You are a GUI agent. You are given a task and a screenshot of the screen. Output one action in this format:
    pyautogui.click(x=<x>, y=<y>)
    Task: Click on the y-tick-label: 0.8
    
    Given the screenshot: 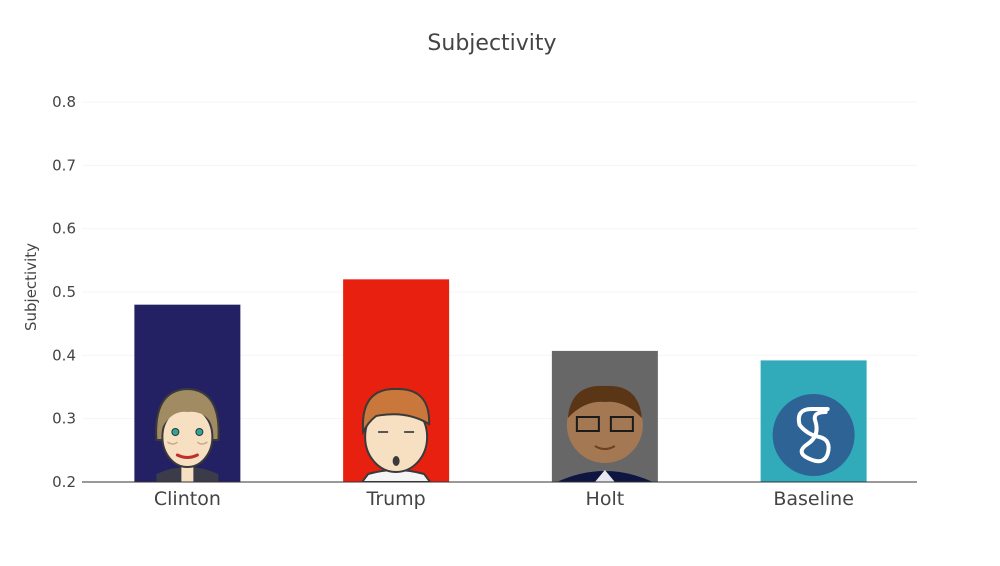 What is the action you would take?
    pyautogui.click(x=64, y=102)
    